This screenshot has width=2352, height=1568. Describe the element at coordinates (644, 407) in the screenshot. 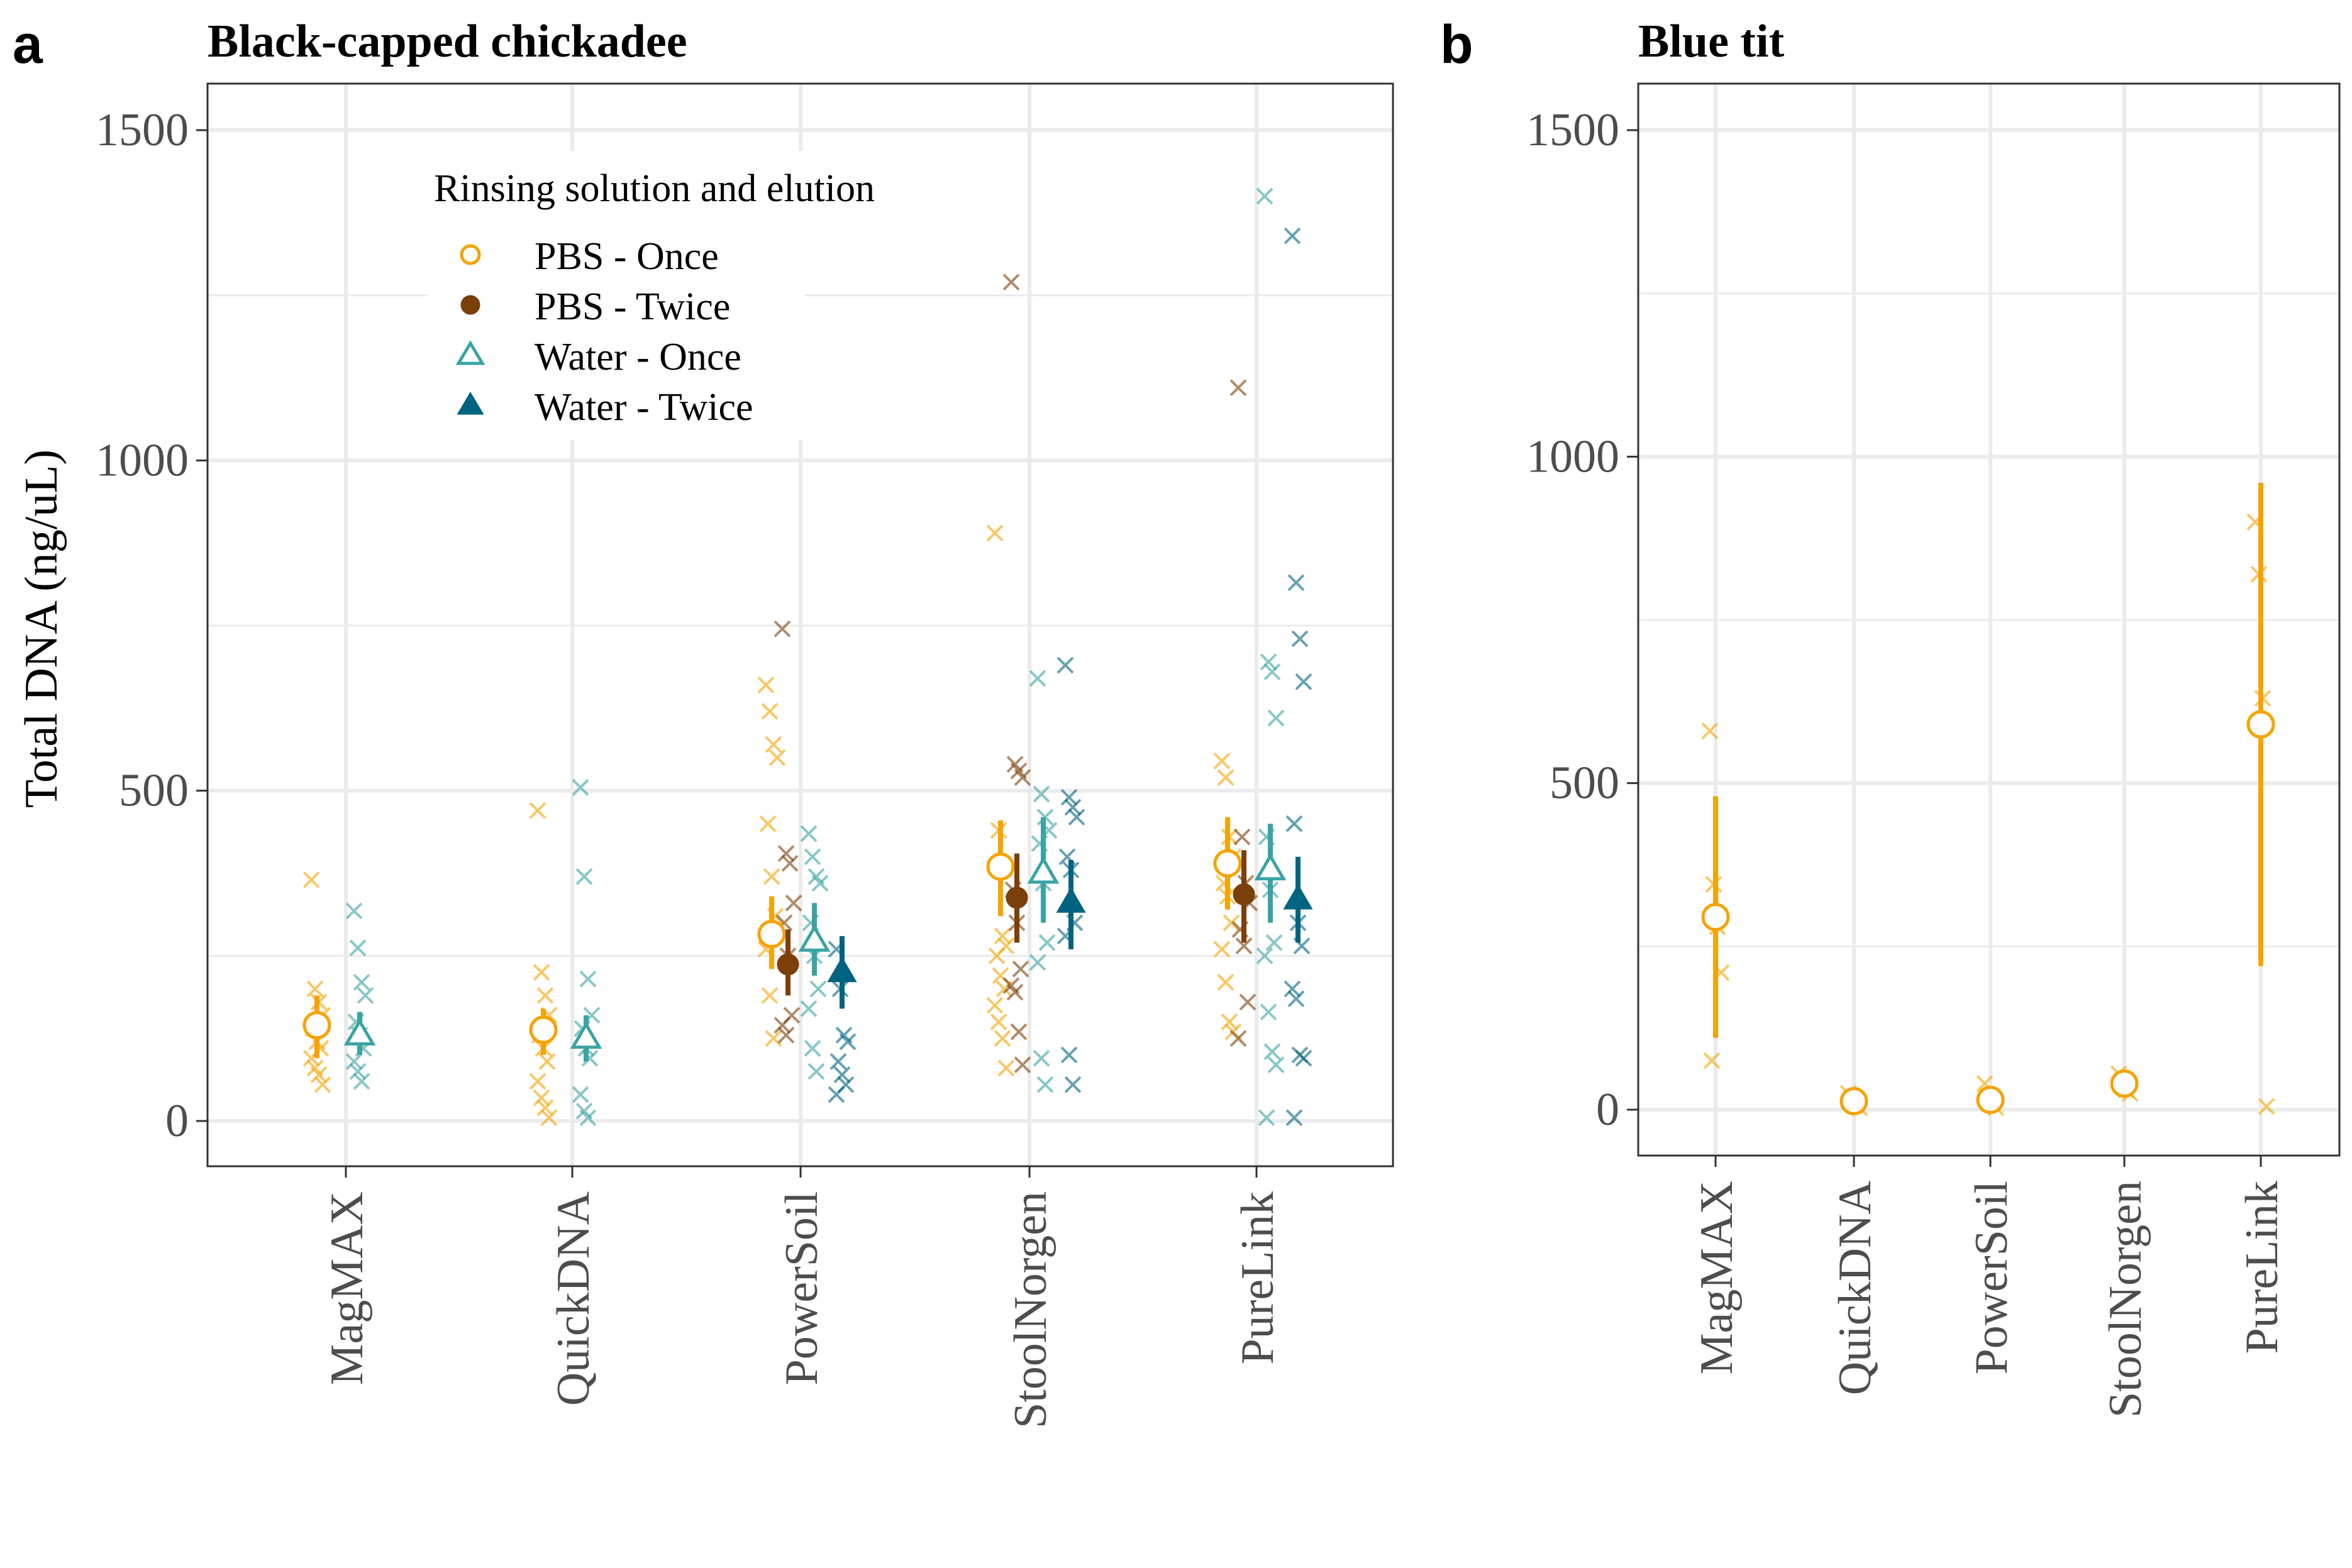

I see `legend-label-water-twice: Water - Twice` at that location.